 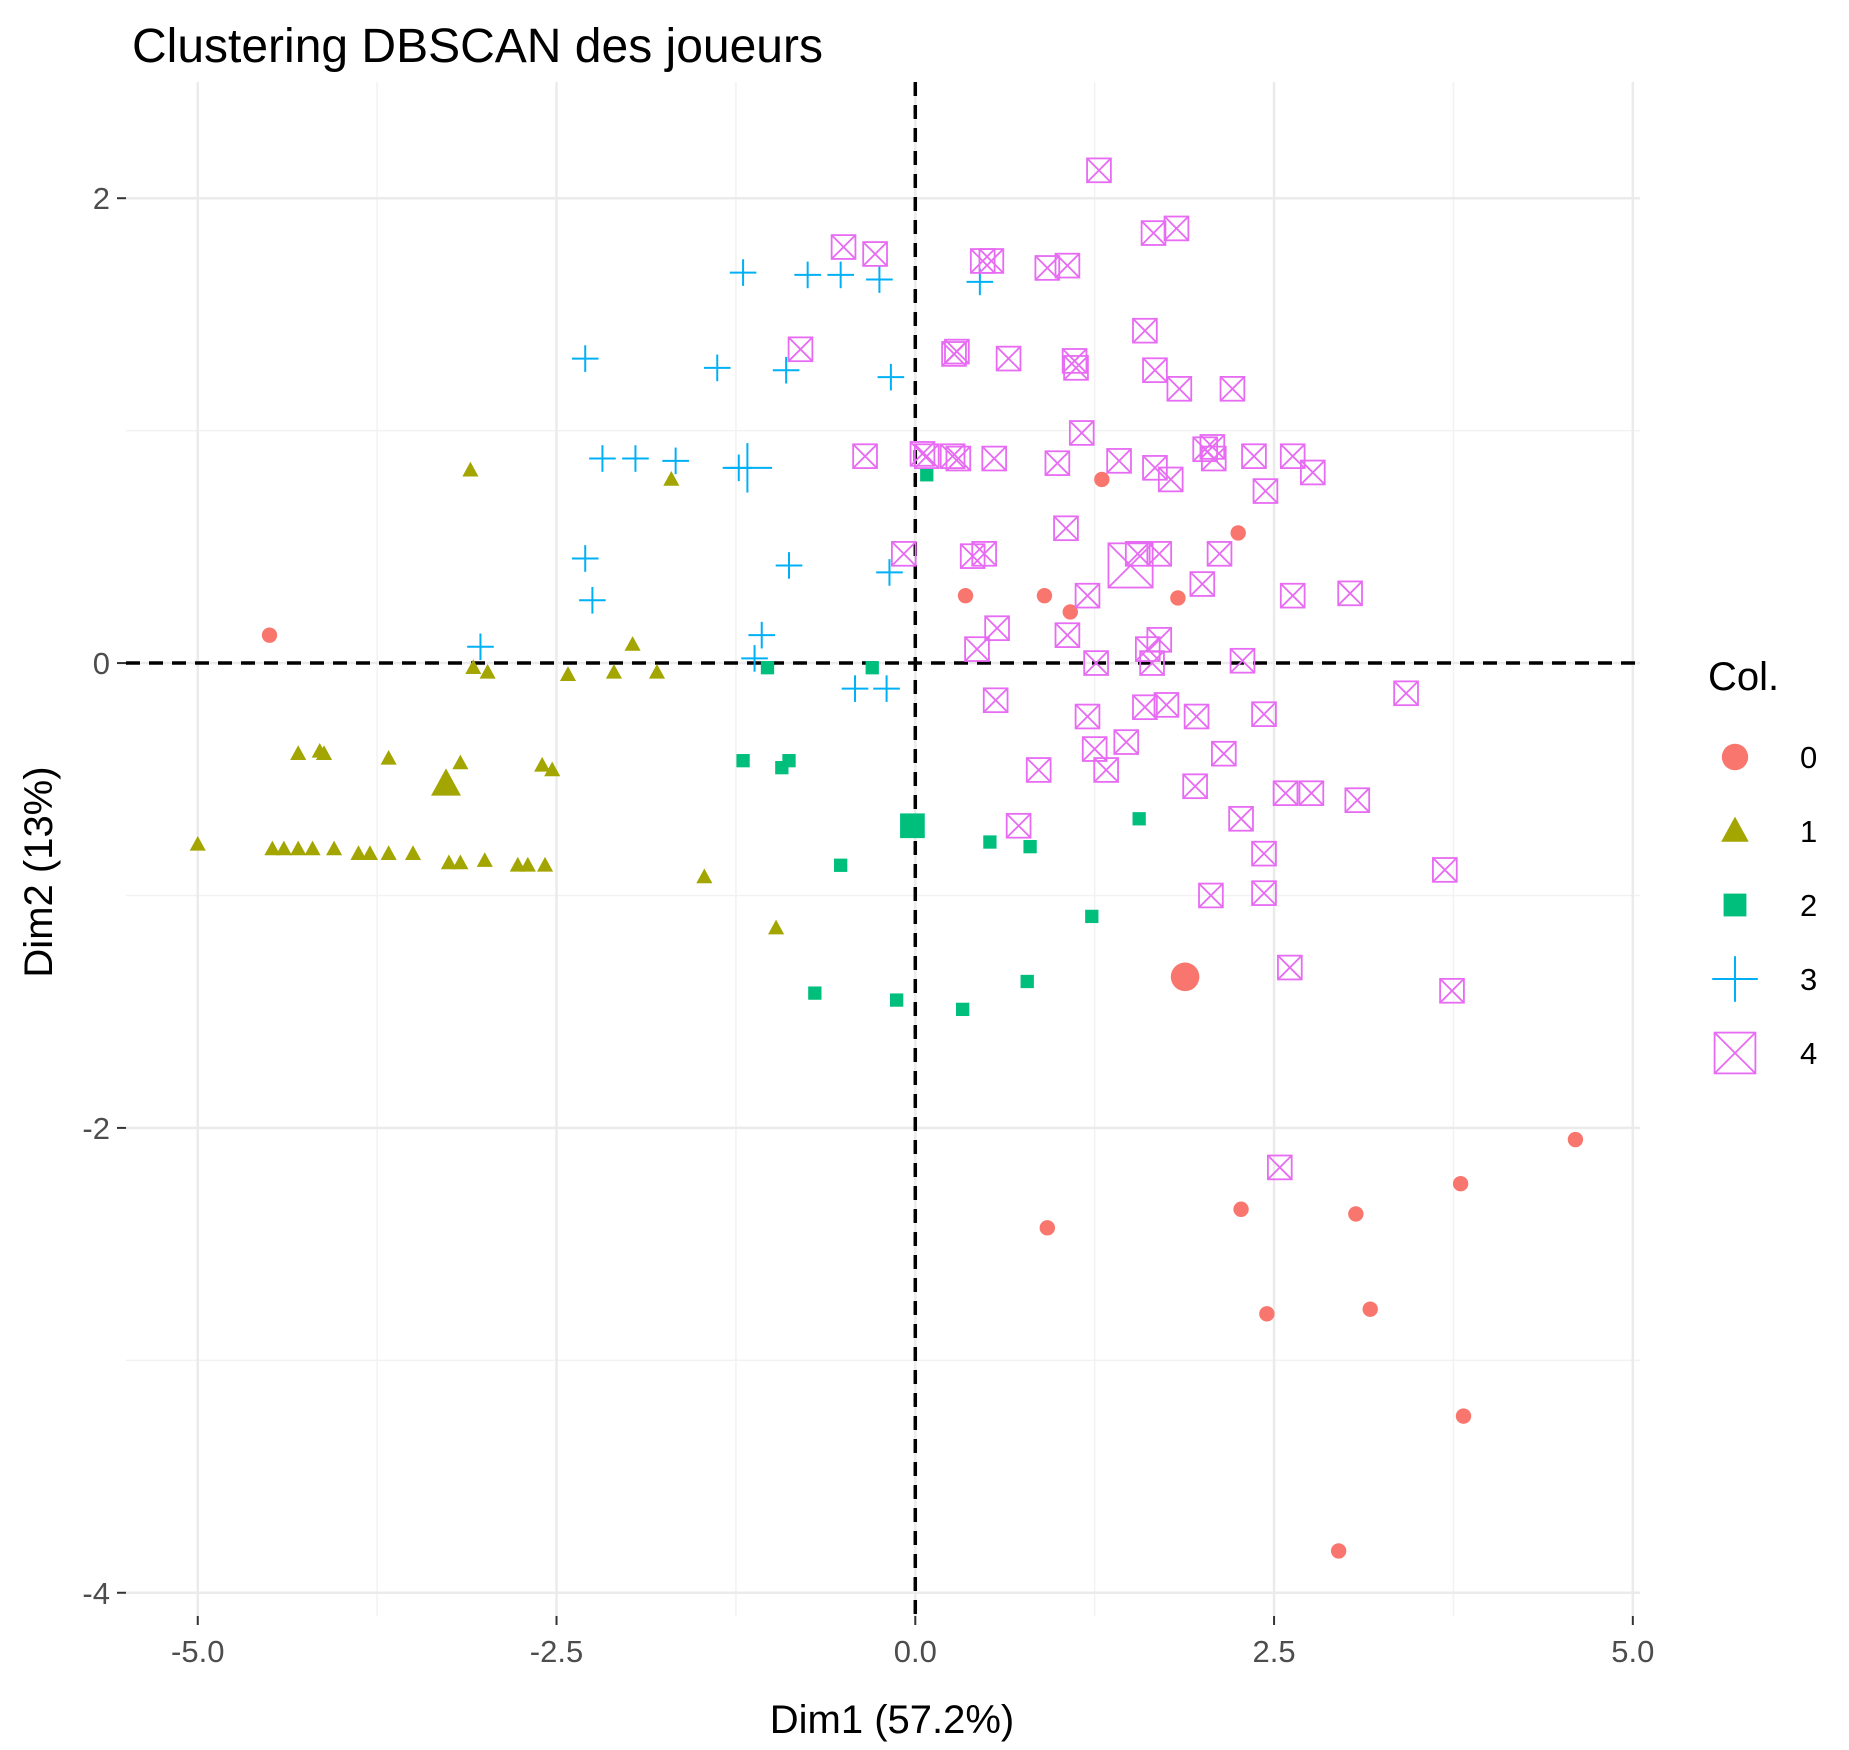 What do you see at coordinates (1762, 865) in the screenshot?
I see `legend: Col. 0 1 2 3 4` at bounding box center [1762, 865].